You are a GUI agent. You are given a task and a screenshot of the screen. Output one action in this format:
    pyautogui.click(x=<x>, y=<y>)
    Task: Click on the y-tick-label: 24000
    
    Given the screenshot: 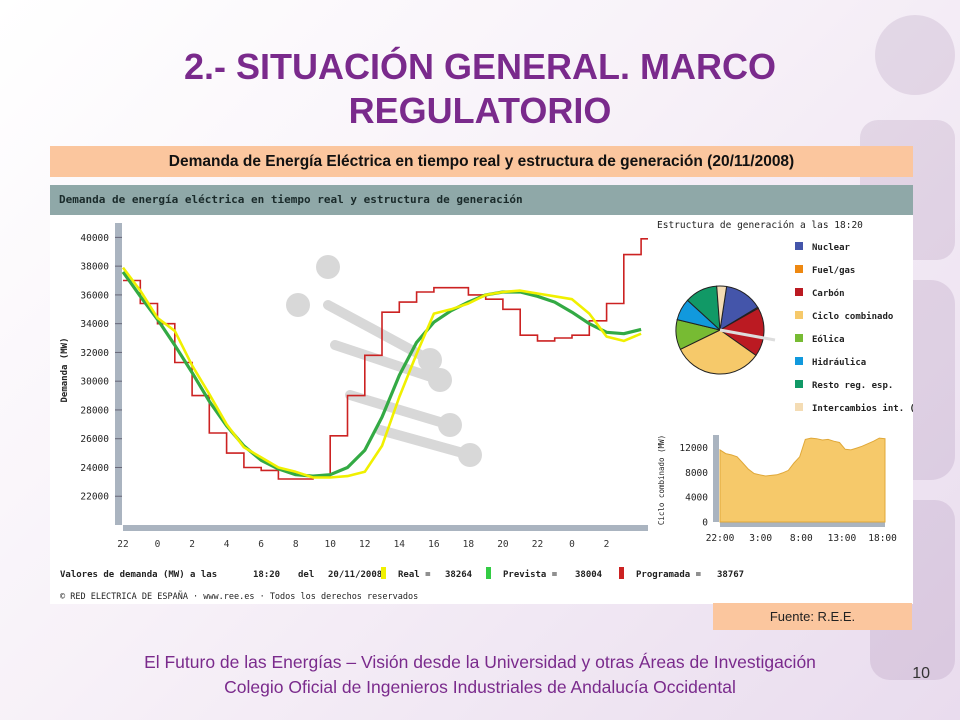 What is the action you would take?
    pyautogui.click(x=94, y=468)
    